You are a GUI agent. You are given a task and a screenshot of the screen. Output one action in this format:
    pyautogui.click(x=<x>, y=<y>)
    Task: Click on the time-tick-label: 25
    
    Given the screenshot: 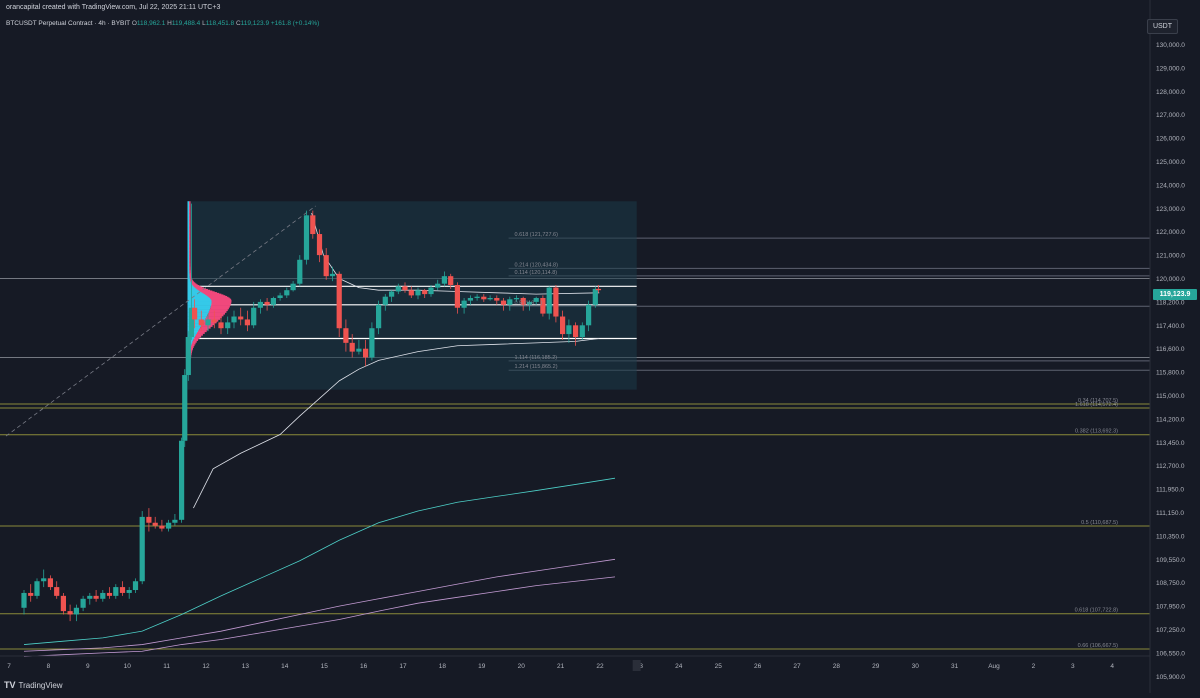 What is the action you would take?
    pyautogui.click(x=719, y=666)
    